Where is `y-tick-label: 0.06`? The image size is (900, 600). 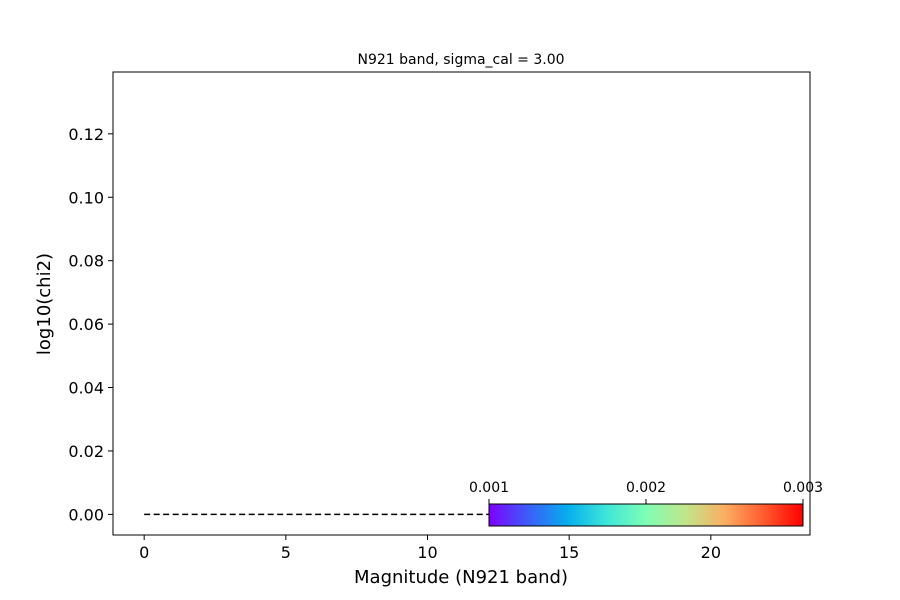 y-tick-label: 0.06 is located at coordinates (86, 324).